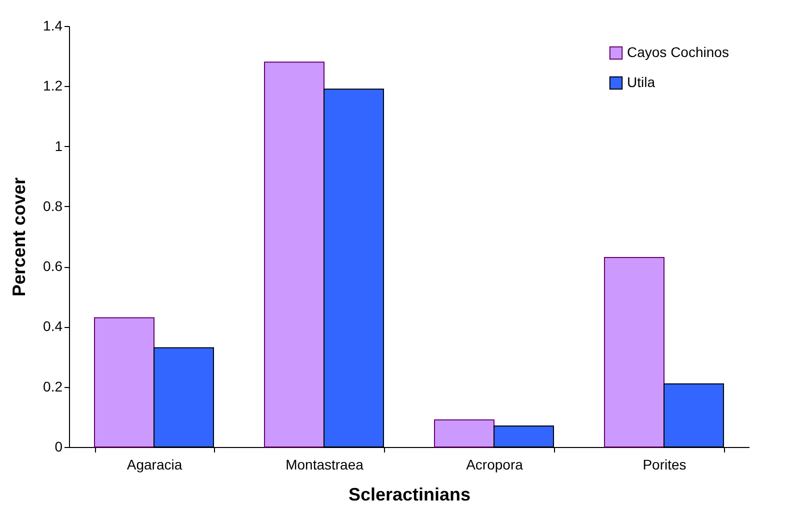 Image resolution: width=788 pixels, height=529 pixels. I want to click on y-tick-label: 0.2, so click(53, 386).